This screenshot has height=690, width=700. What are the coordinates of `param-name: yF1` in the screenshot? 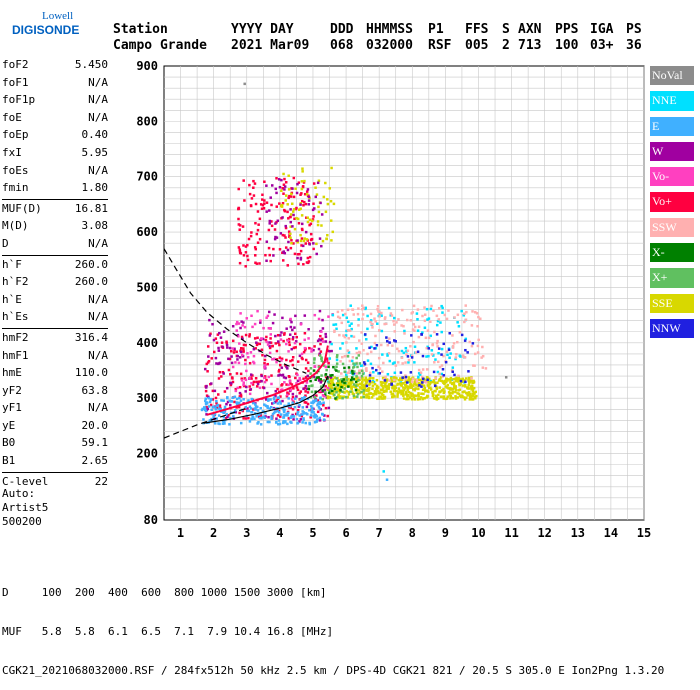 It's located at (12, 408).